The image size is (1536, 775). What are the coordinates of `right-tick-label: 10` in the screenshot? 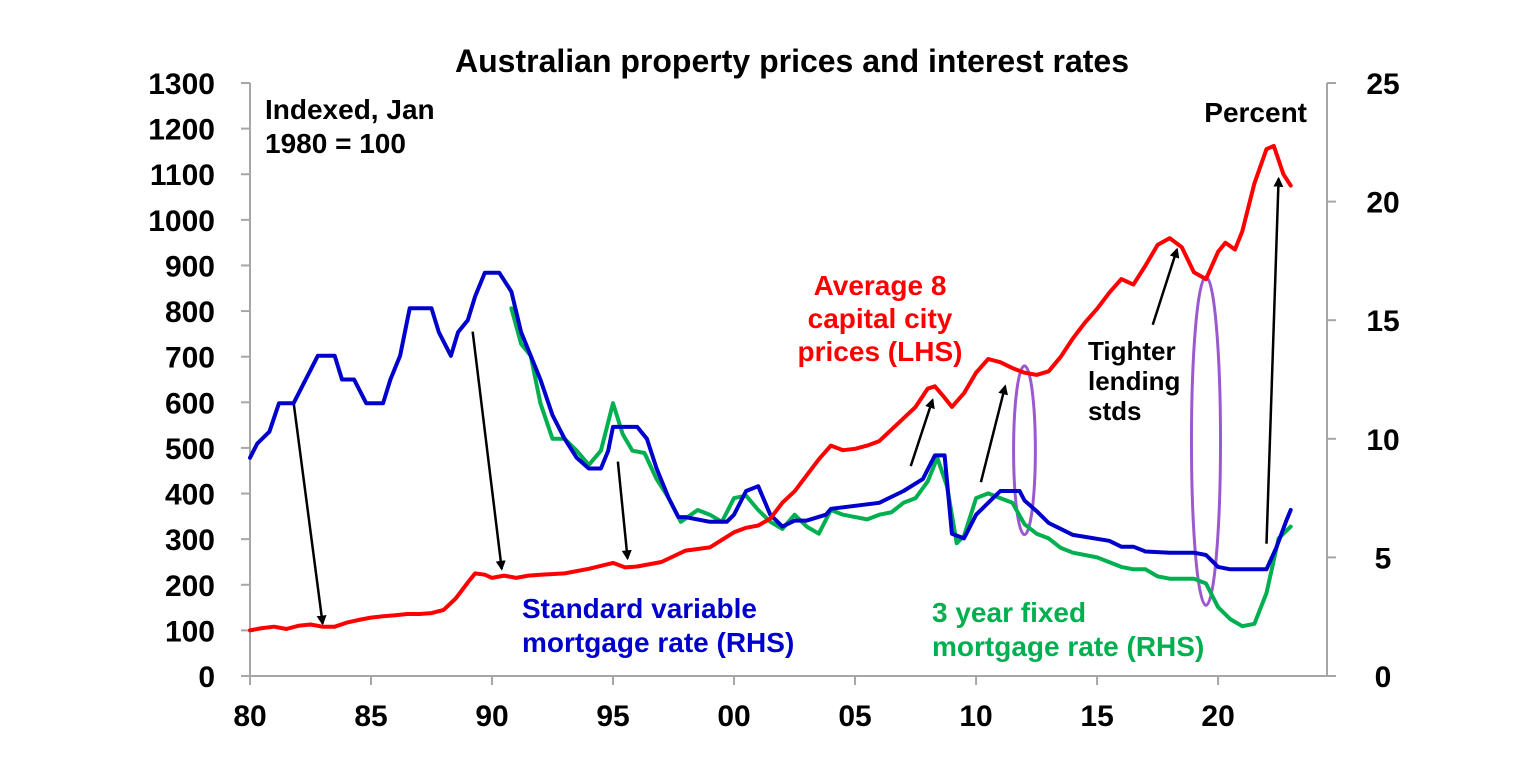 It's located at (1382, 440).